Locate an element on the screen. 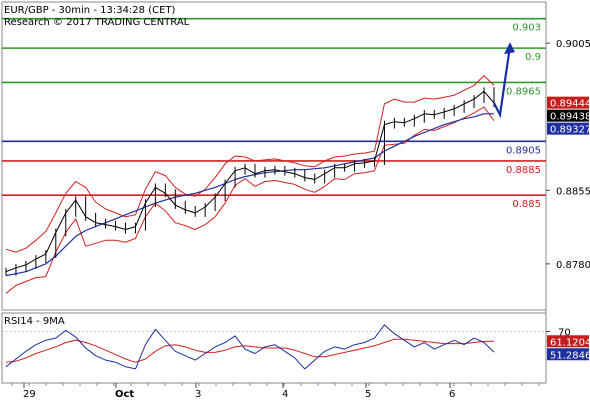 The width and height of the screenshot is (590, 400). y-tick-label: 0.8780 is located at coordinates (573, 265).